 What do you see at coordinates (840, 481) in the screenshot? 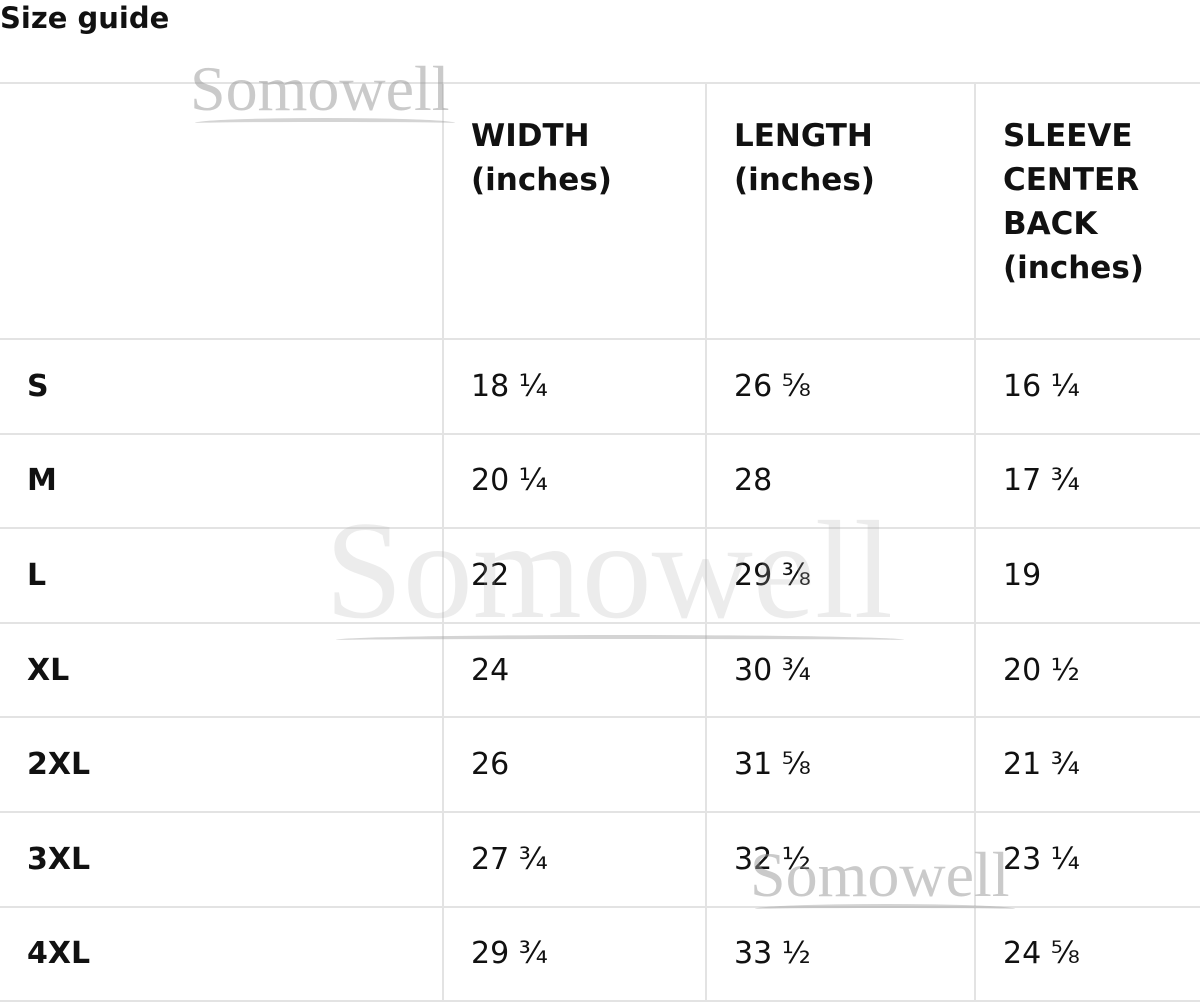
I see `length-cell: 28` at bounding box center [840, 481].